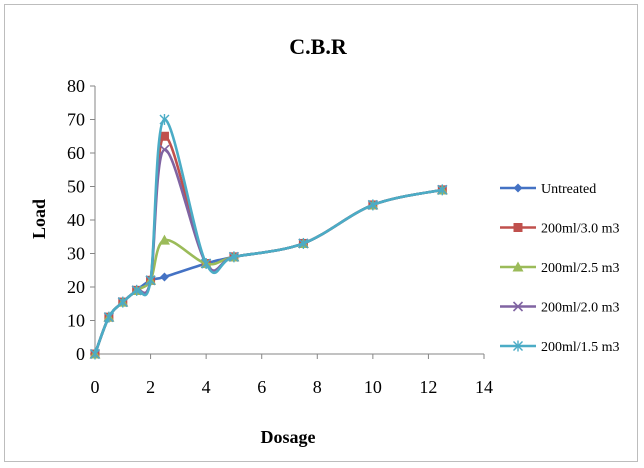 This screenshot has width=644, height=468. I want to click on y-tick-label: 0, so click(80, 354).